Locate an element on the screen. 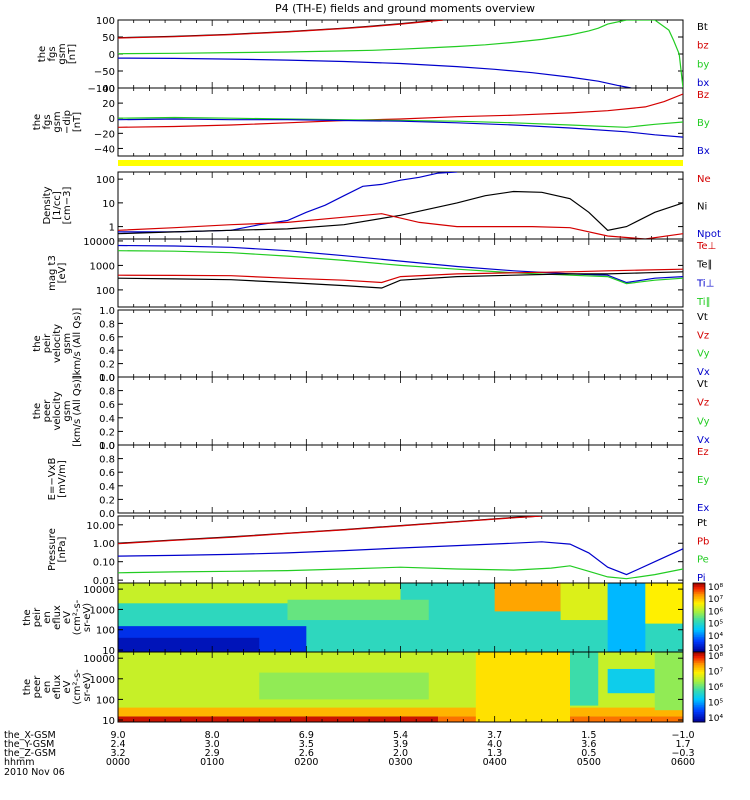  panel-temperature: 10000 1000 100 mag t3 [eV] Te⊥ Te∥ Ti⊥ Ti∥ is located at coordinates (381, 272).